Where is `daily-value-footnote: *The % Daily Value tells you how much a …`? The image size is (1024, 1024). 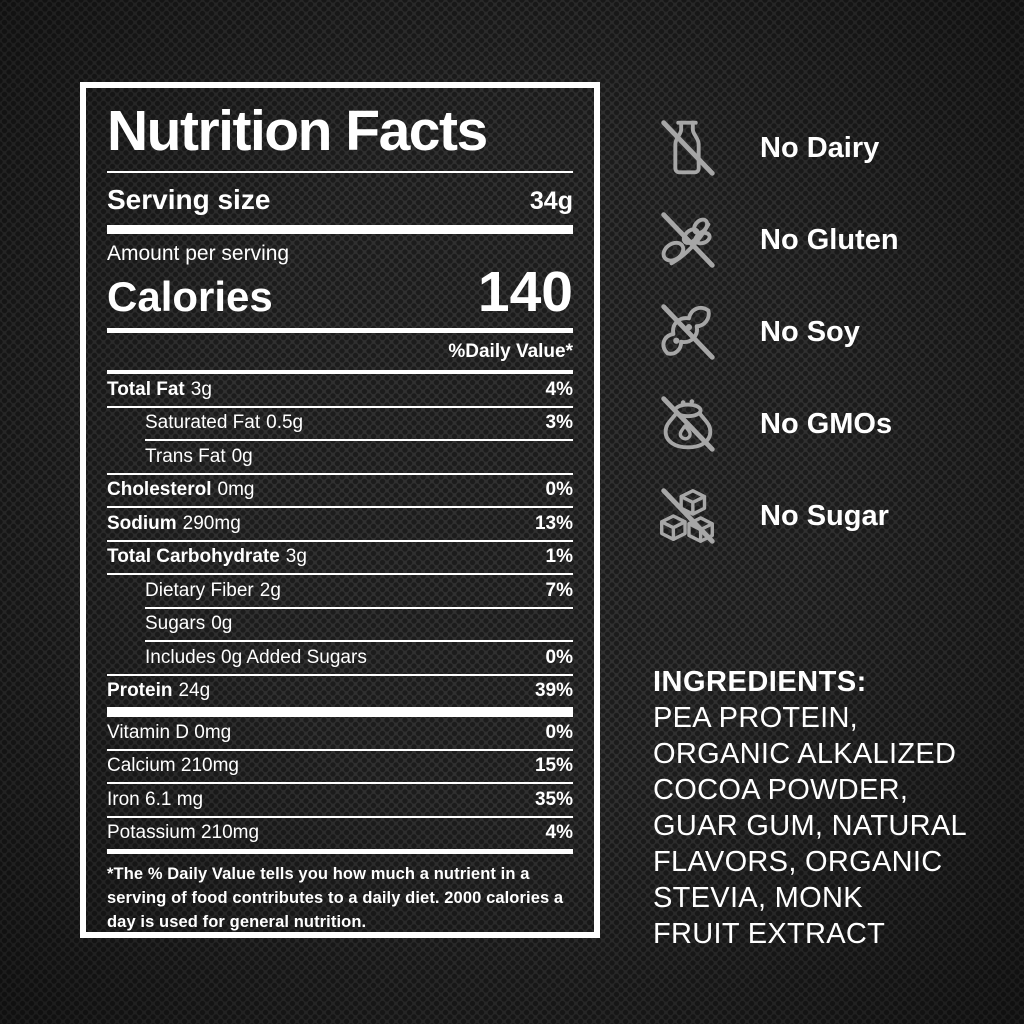 daily-value-footnote: *The % Daily Value tells you how much a … is located at coordinates (335, 898).